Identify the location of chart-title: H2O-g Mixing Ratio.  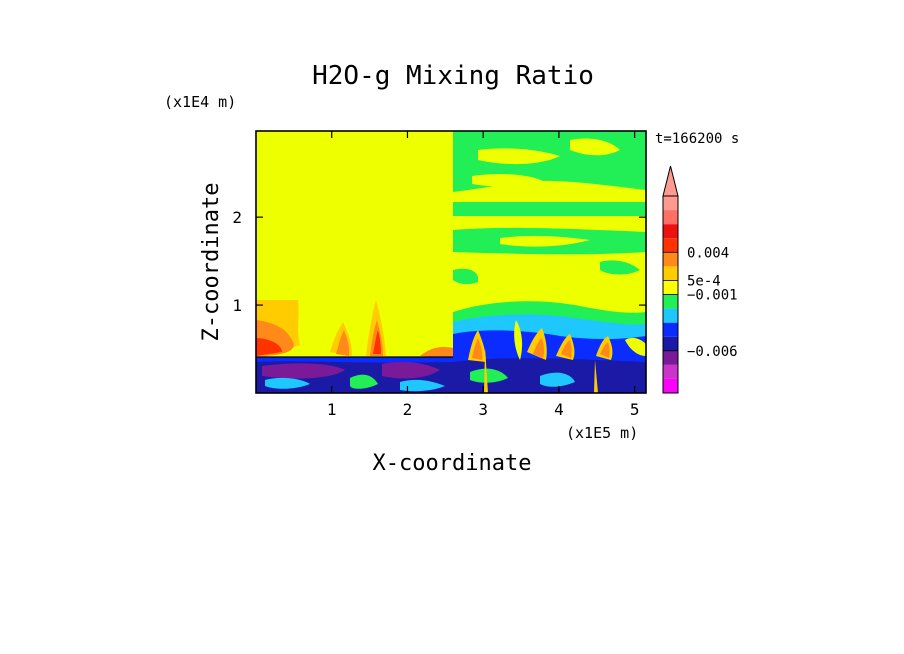
(453, 76).